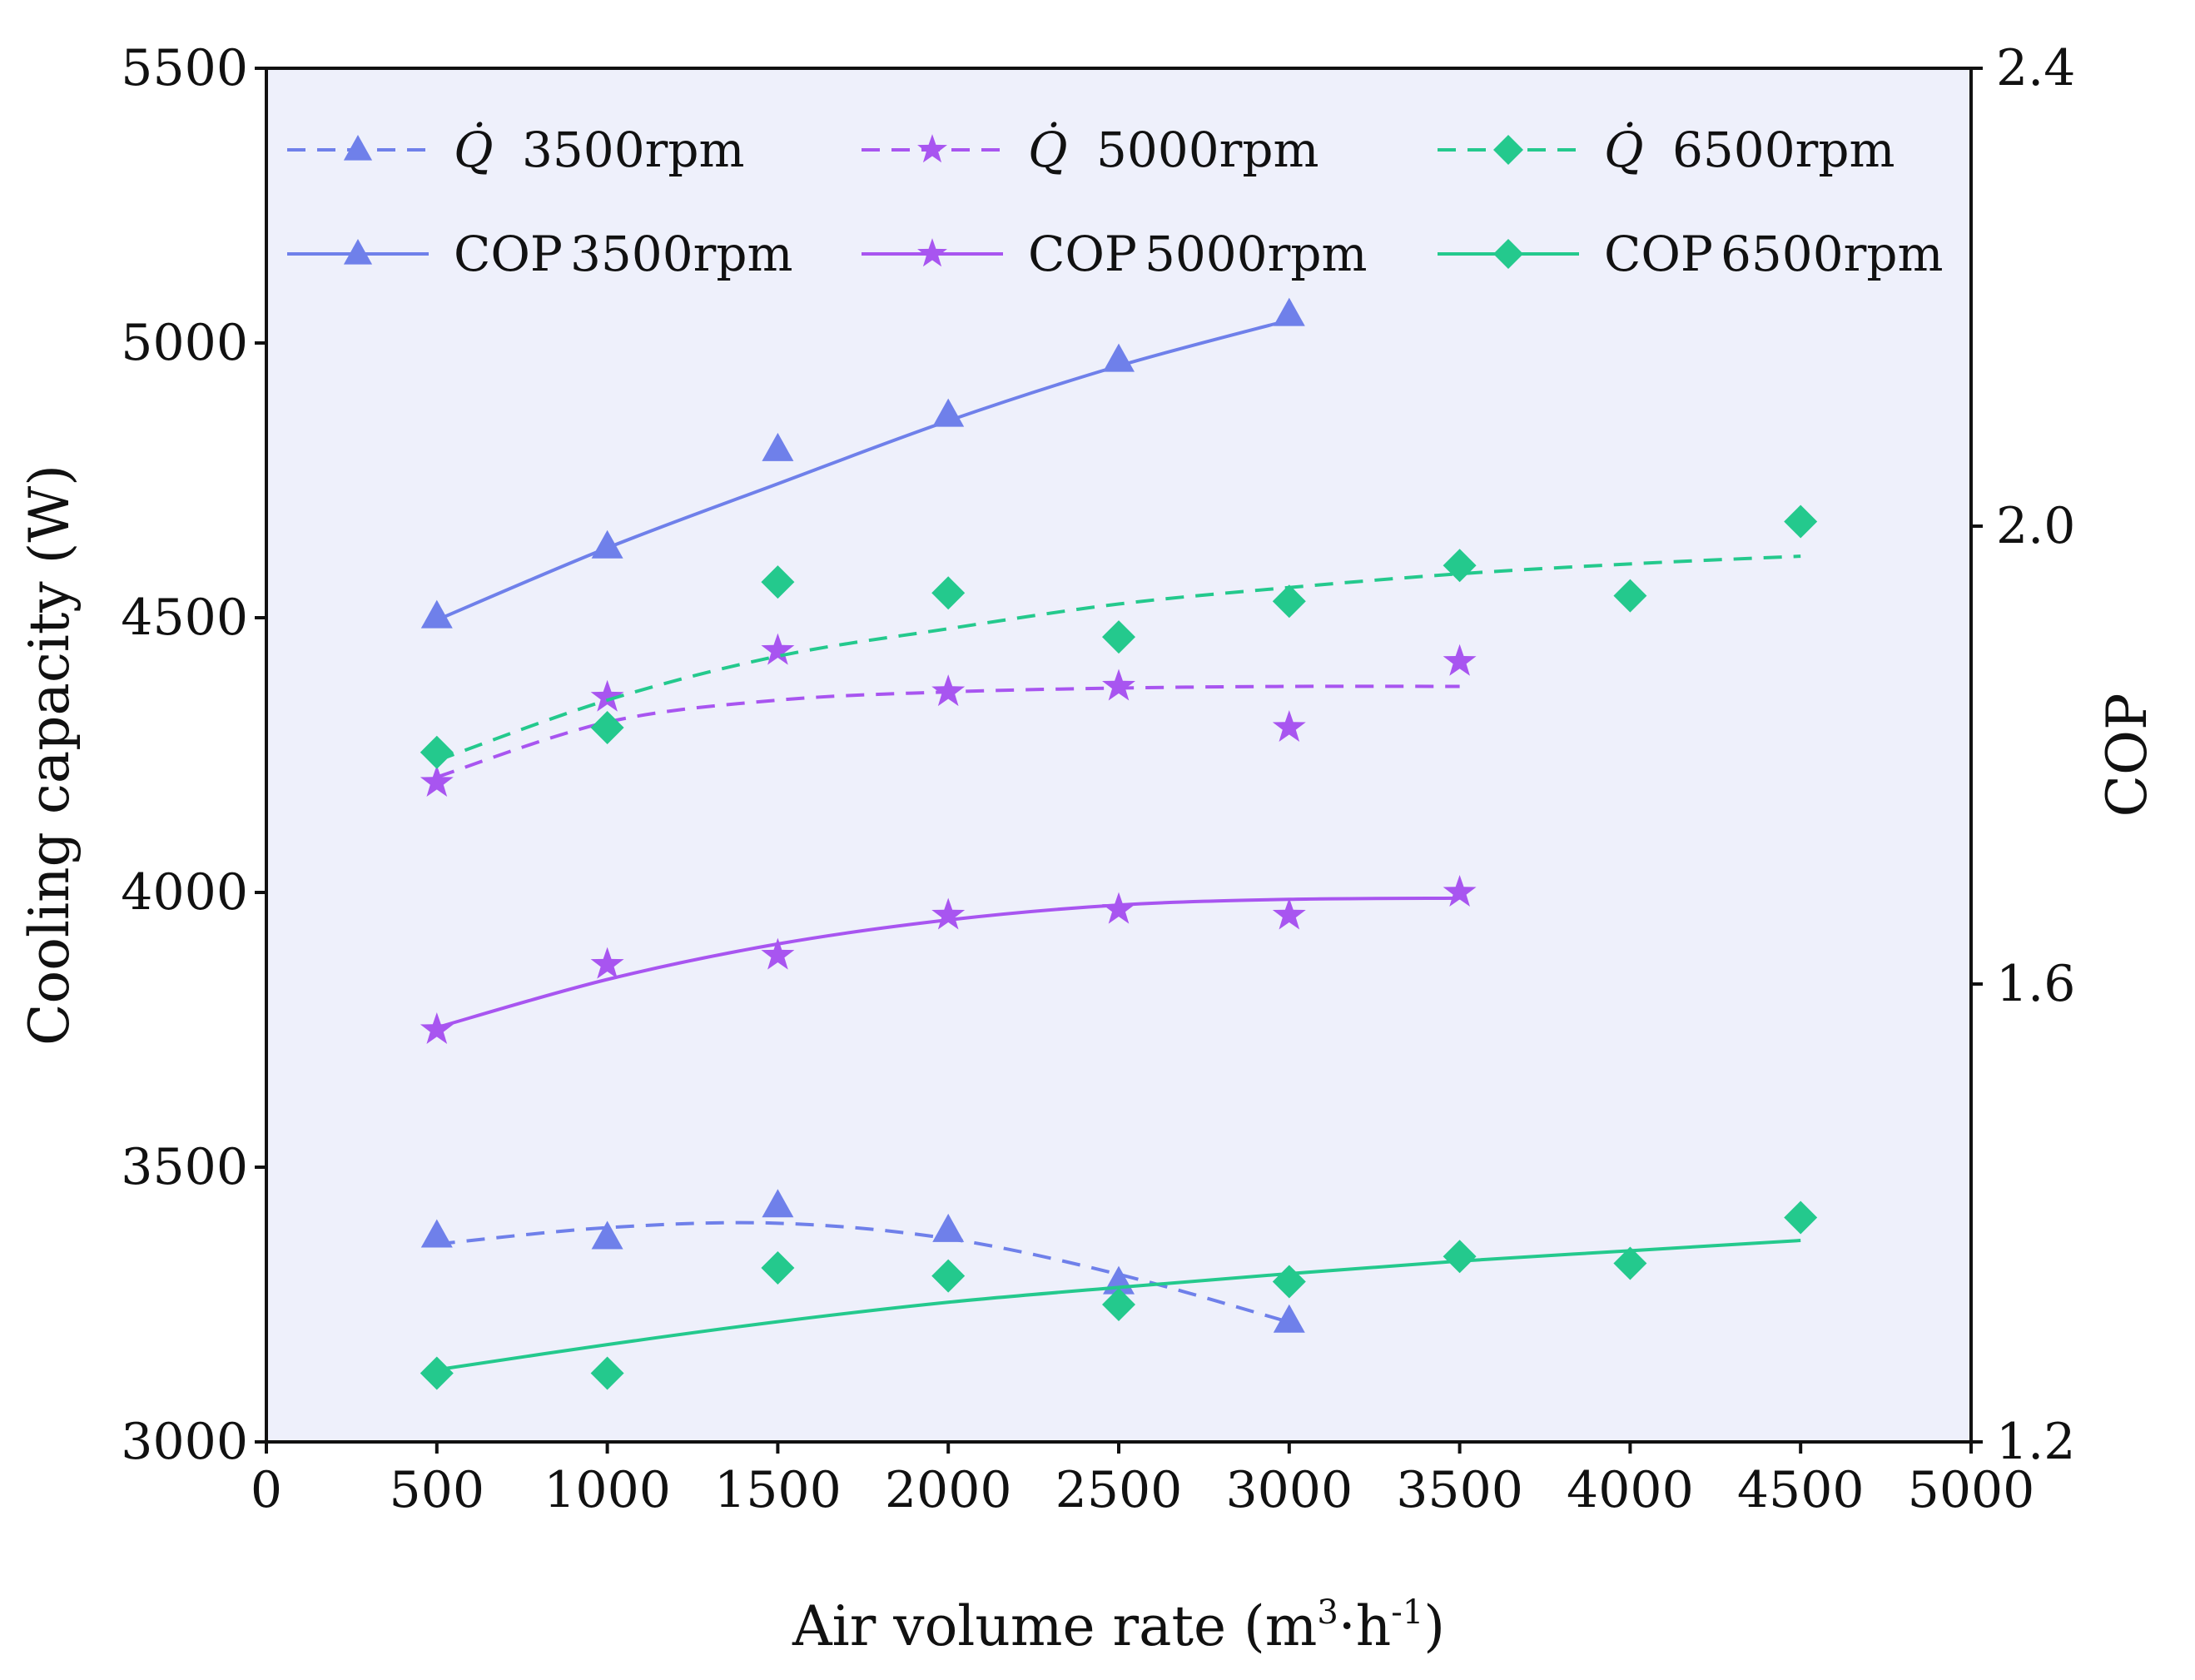 This screenshot has width=2195, height=1680. Describe the element at coordinates (2035, 984) in the screenshot. I see `y-right-tick-label: 1.6` at that location.